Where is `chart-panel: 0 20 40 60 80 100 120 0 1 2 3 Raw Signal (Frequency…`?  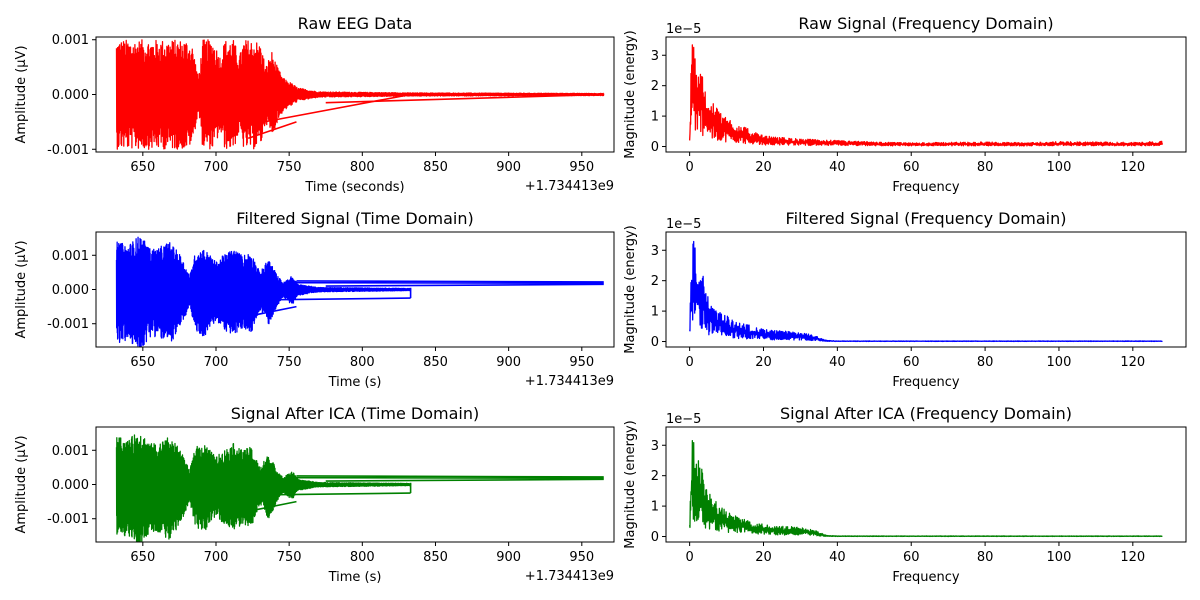
chart-panel: 0 20 40 60 80 100 120 0 1 2 3 Raw Signal (Frequency… is located at coordinates (905, 104).